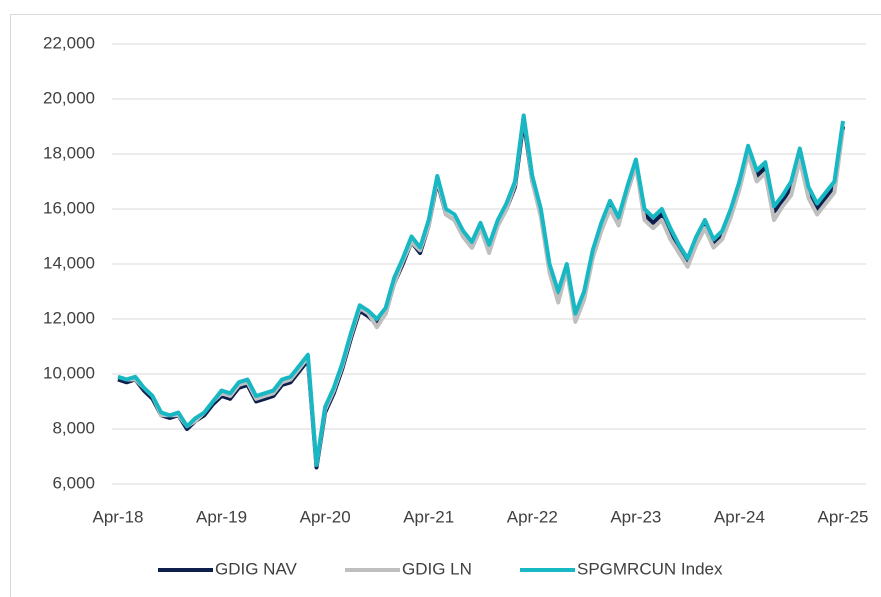 The height and width of the screenshot is (597, 881). I want to click on x-tick-label: Apr-18, so click(117, 516).